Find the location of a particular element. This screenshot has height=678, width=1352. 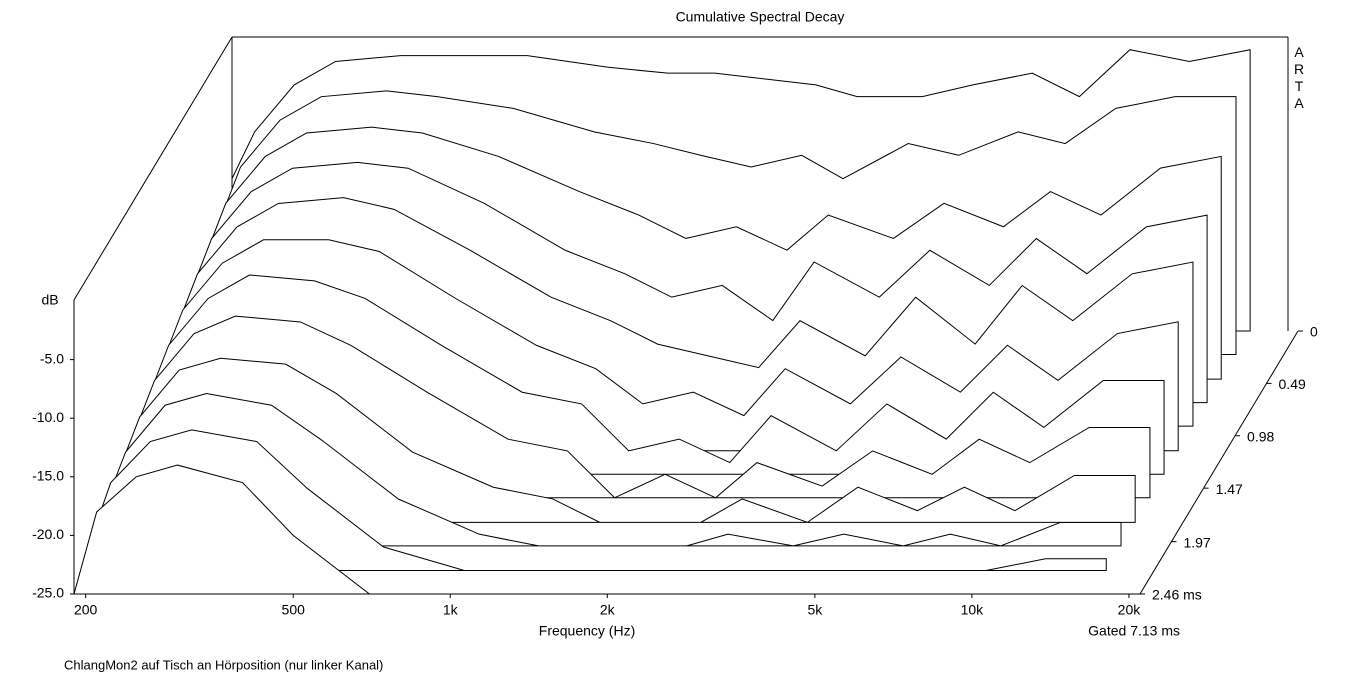

z-axis-line is located at coordinates (1219, 462).